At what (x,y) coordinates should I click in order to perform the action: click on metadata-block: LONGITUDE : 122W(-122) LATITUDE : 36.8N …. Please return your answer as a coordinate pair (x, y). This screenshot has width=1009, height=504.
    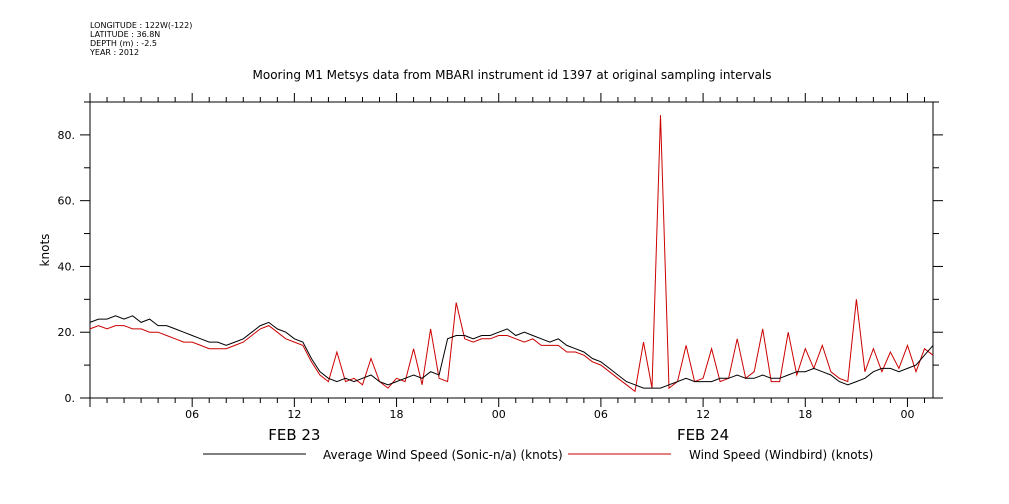
    Looking at the image, I should click on (141, 39).